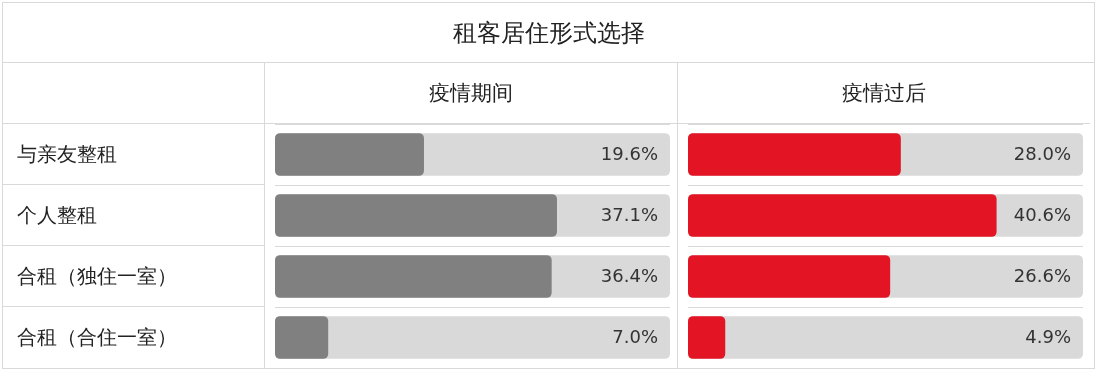 Image resolution: width=1097 pixels, height=369 pixels. I want to click on y-tick-label: 个人整租, so click(133, 215).